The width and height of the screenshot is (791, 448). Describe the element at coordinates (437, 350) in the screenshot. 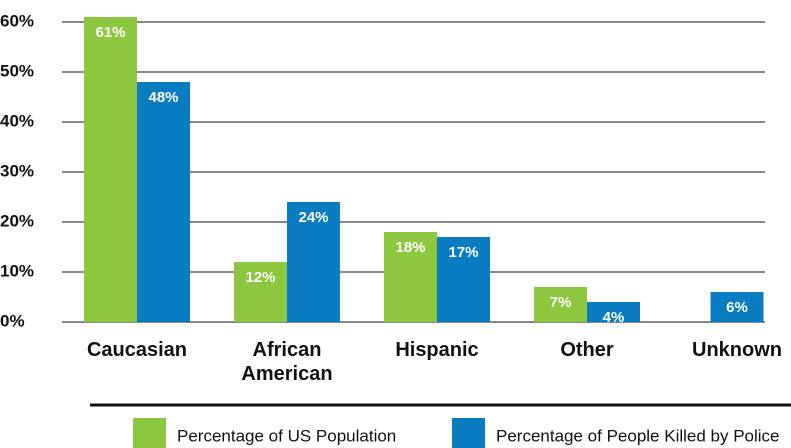

I see `x-tick-label: Hispanic` at that location.